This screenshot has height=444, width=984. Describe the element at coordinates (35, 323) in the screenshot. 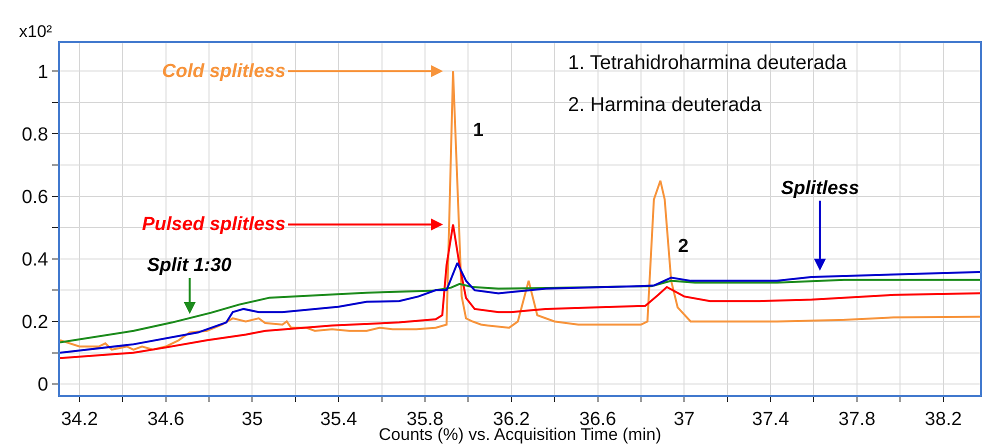

I see `y-tick-label: 0.2` at that location.